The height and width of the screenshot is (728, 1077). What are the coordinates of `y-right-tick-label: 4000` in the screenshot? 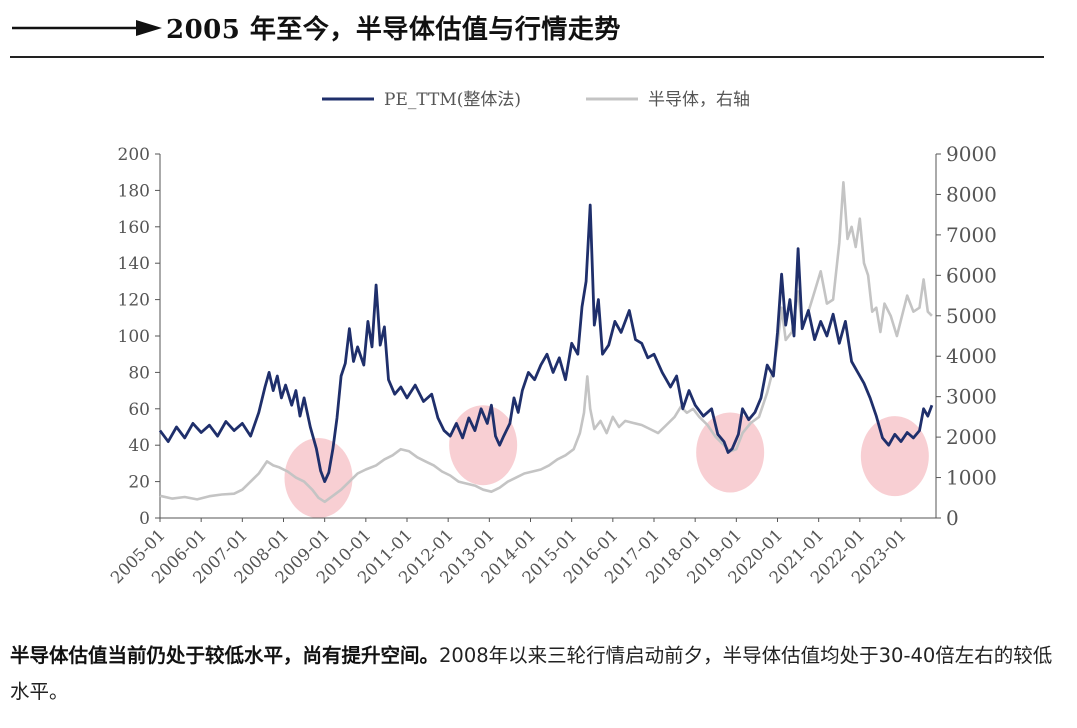 It's located at (971, 356).